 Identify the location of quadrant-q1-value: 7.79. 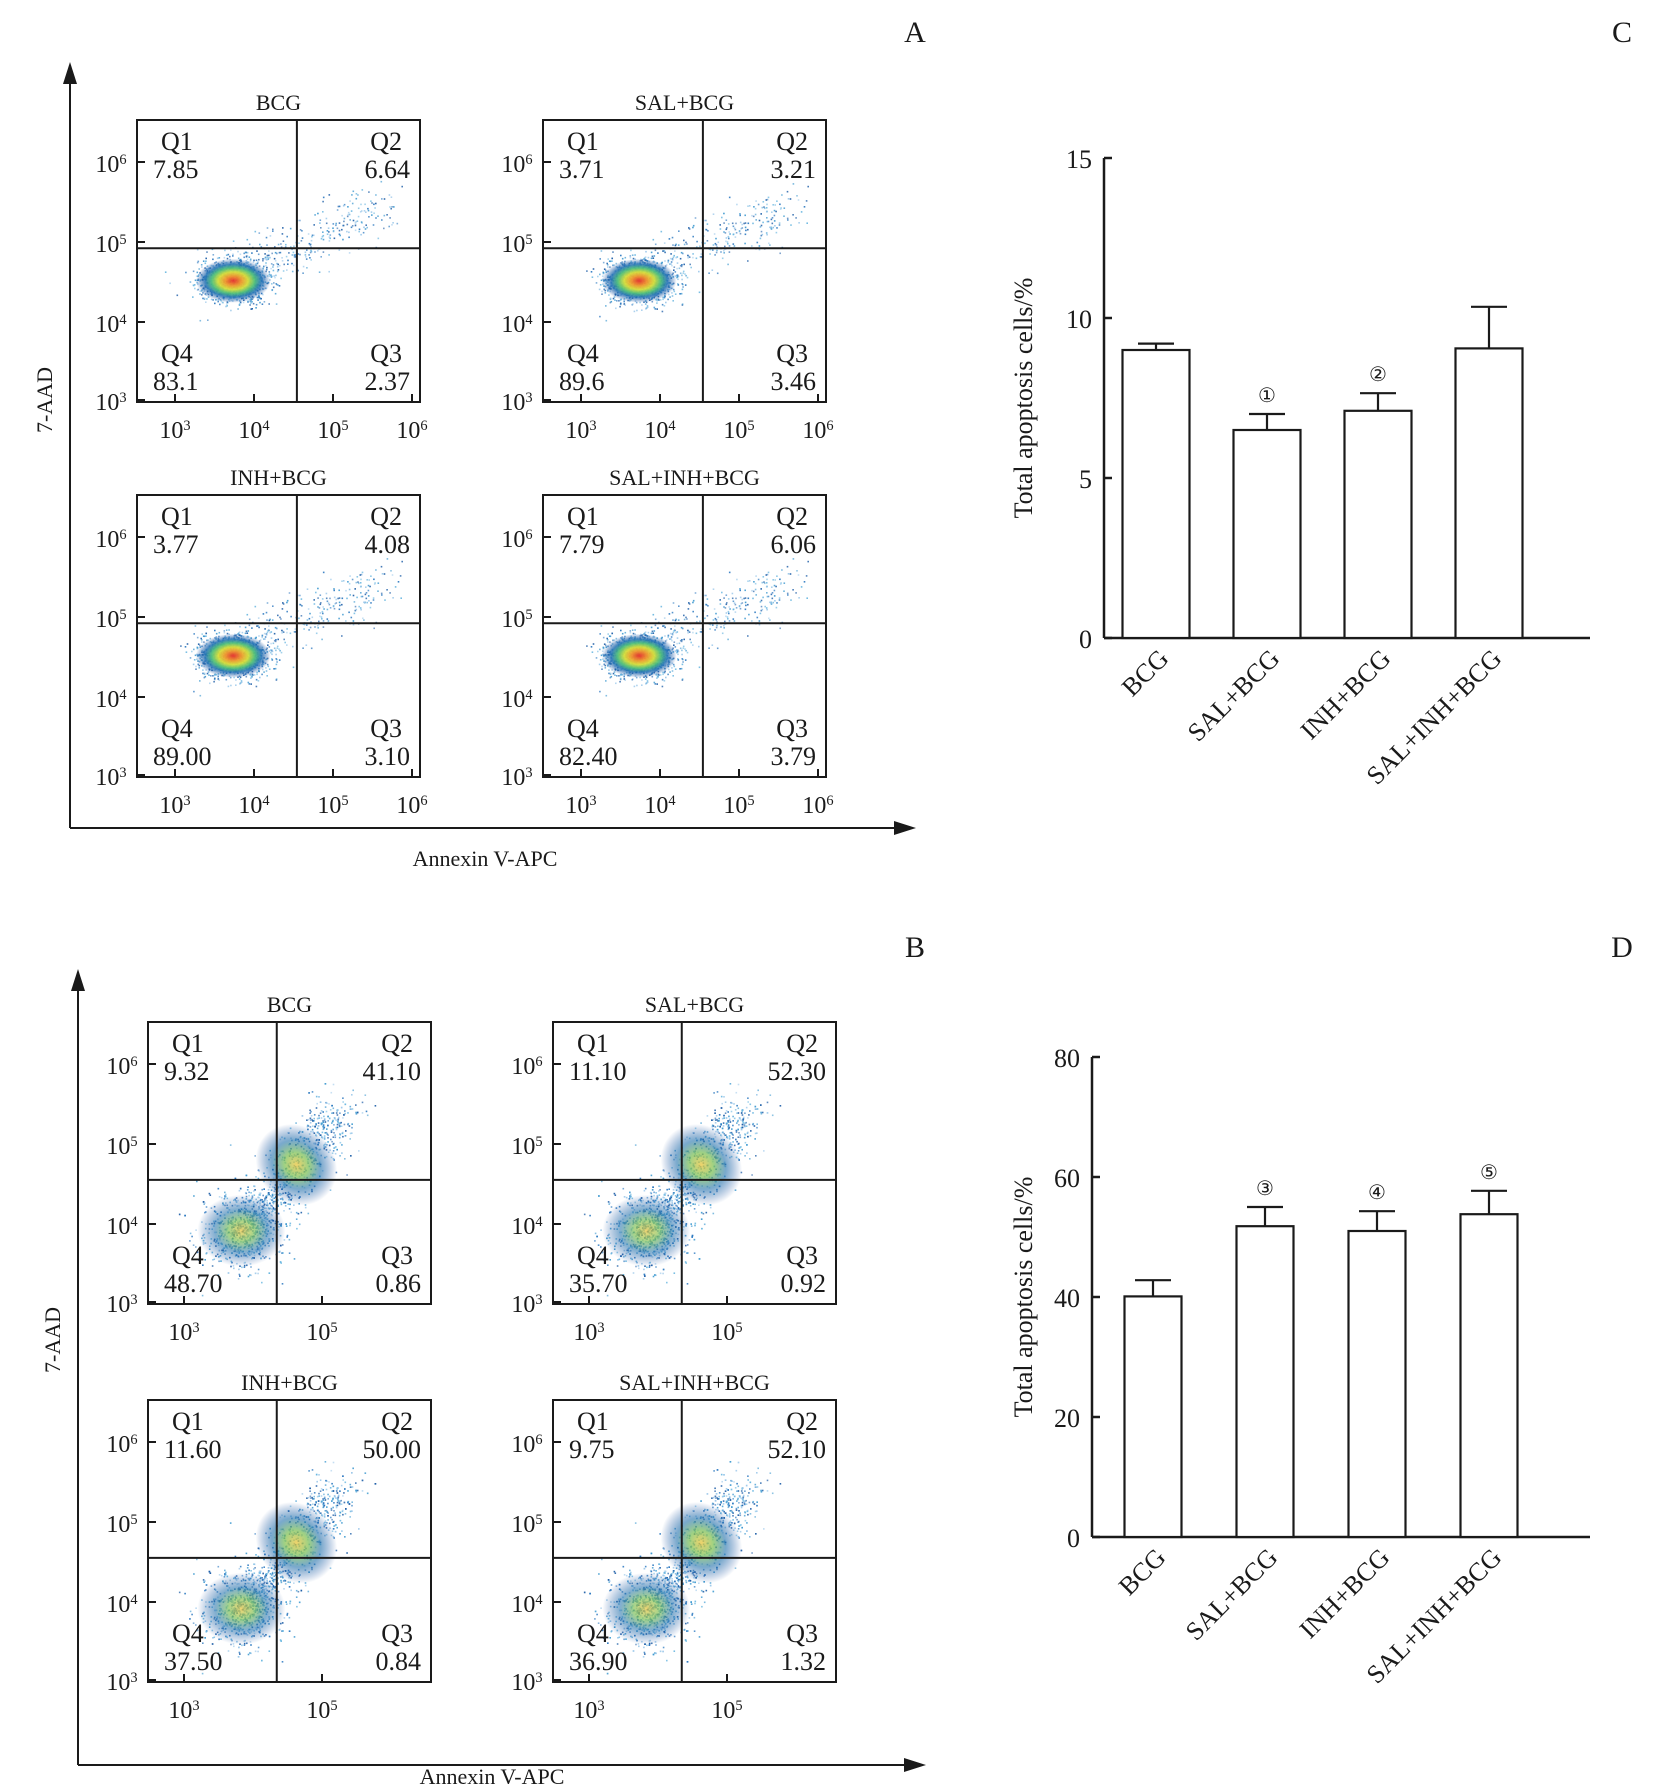
(582, 544).